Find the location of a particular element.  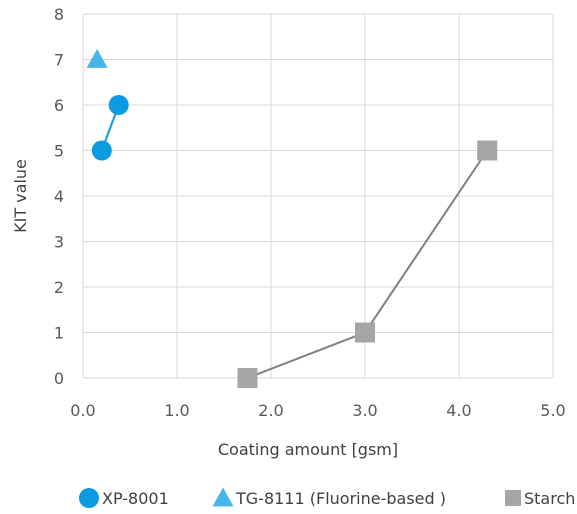

y-tick-label: 8 is located at coordinates (59, 14).